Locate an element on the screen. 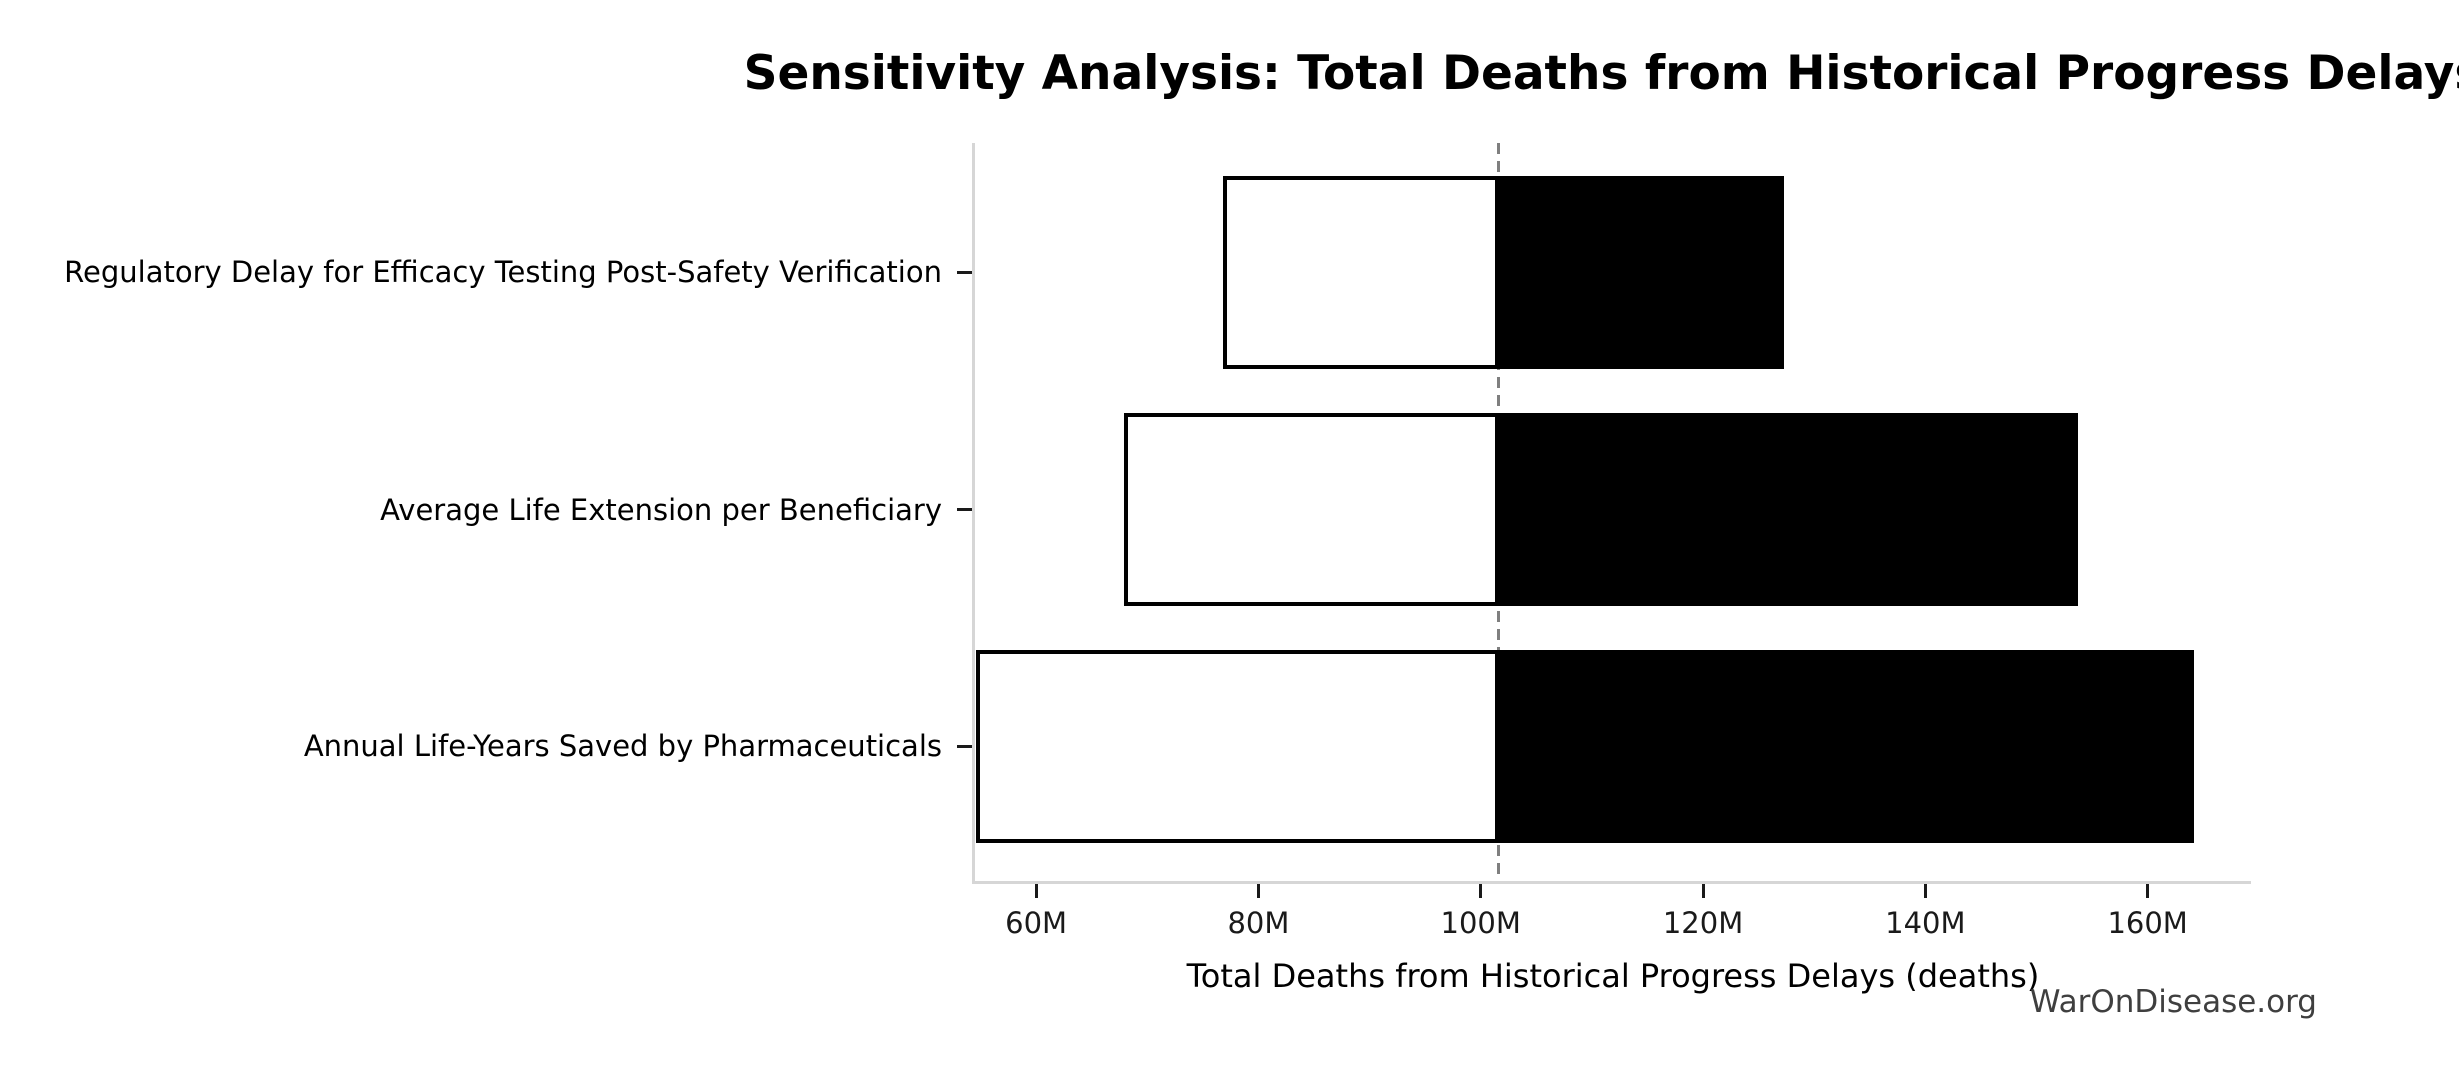 This screenshot has width=2459, height=1075. x-tick-label: 120M is located at coordinates (1703, 923).